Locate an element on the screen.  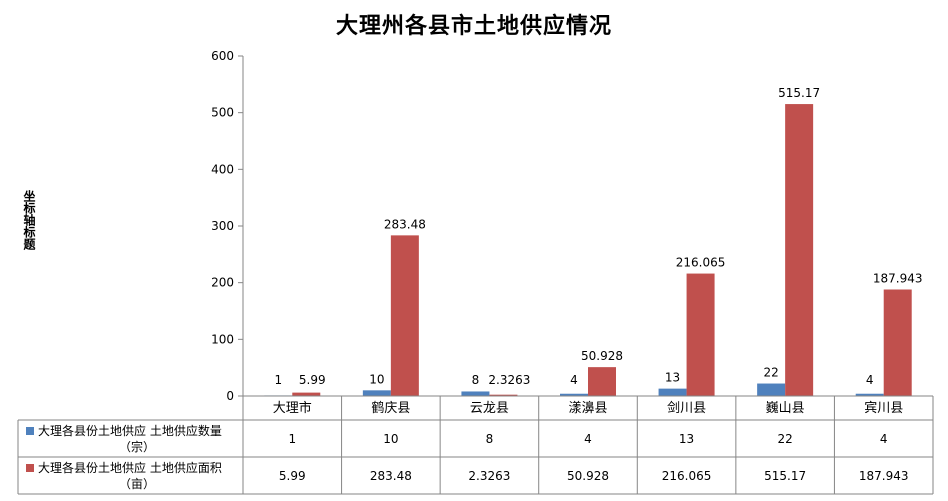
y-tick-label: 200 is located at coordinates (222, 283).